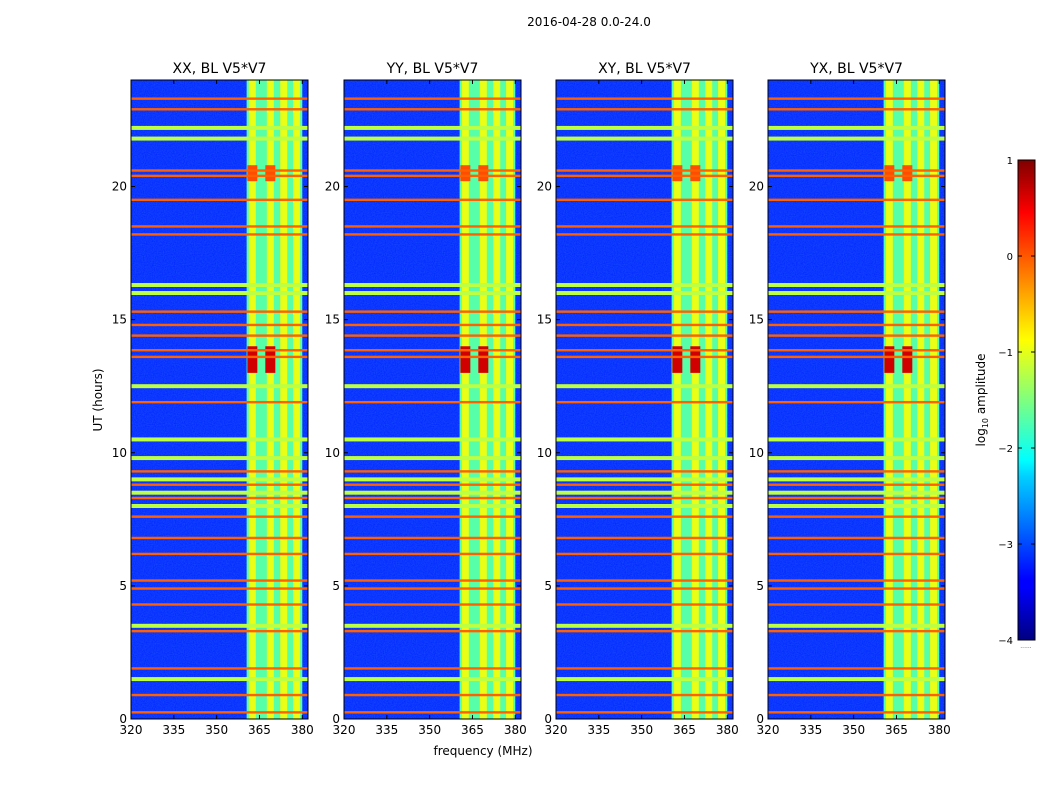 This screenshot has height=800, width=1050. I want to click on y-tick-label: 20, so click(332, 187).